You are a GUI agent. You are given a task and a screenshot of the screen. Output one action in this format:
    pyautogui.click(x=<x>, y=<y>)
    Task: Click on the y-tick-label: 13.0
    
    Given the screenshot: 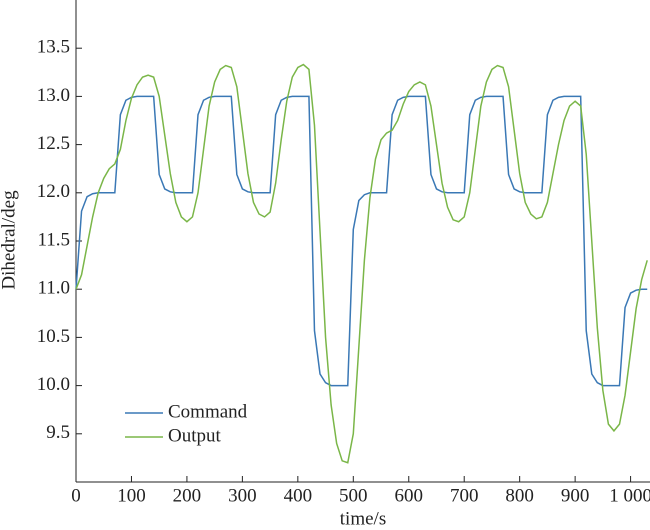 What is the action you would take?
    pyautogui.click(x=53, y=95)
    